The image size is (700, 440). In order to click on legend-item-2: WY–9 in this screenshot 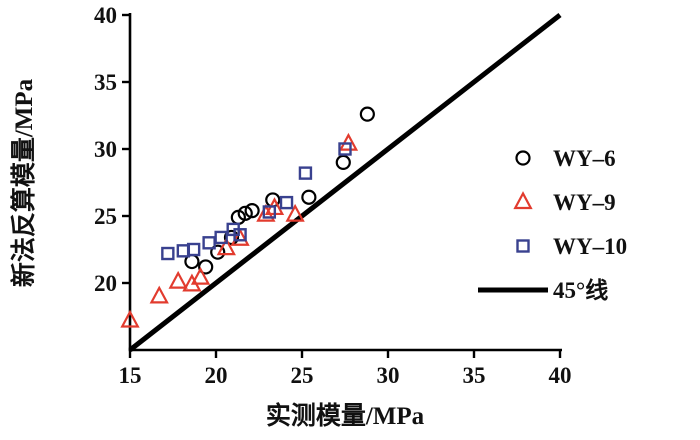, I will do `click(564, 202)`.